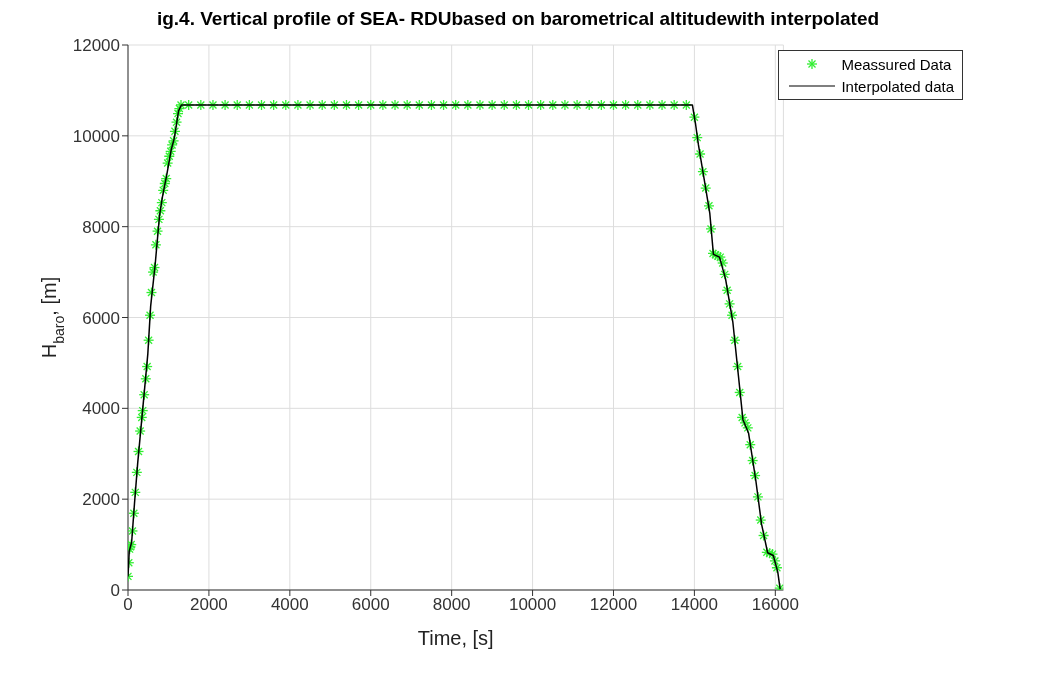 The image size is (1038, 688). What do you see at coordinates (370, 605) in the screenshot?
I see `x-tick-label: 6000` at bounding box center [370, 605].